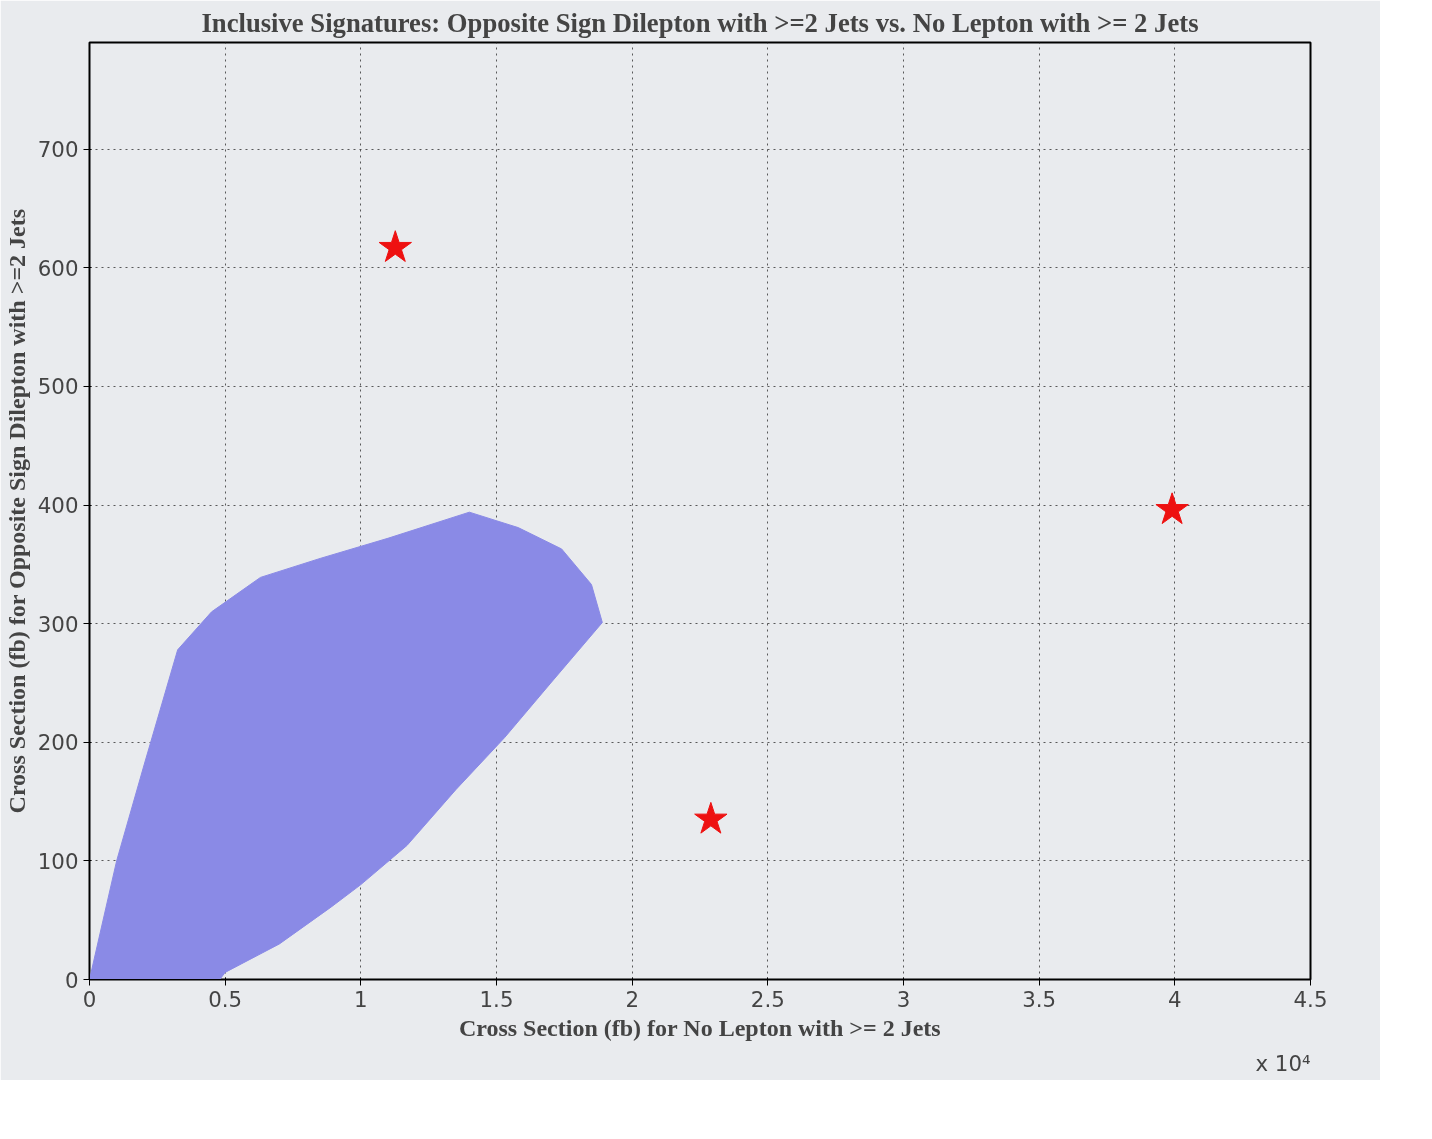  I want to click on y-tick-label: 300, so click(58, 624).